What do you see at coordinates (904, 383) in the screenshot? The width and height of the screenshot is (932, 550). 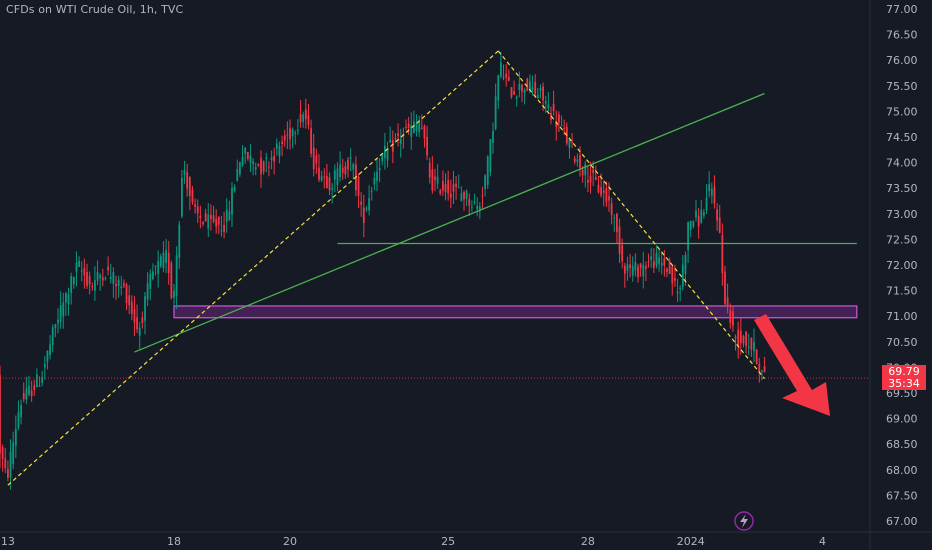 I see `countdown-label: 35:34` at bounding box center [904, 383].